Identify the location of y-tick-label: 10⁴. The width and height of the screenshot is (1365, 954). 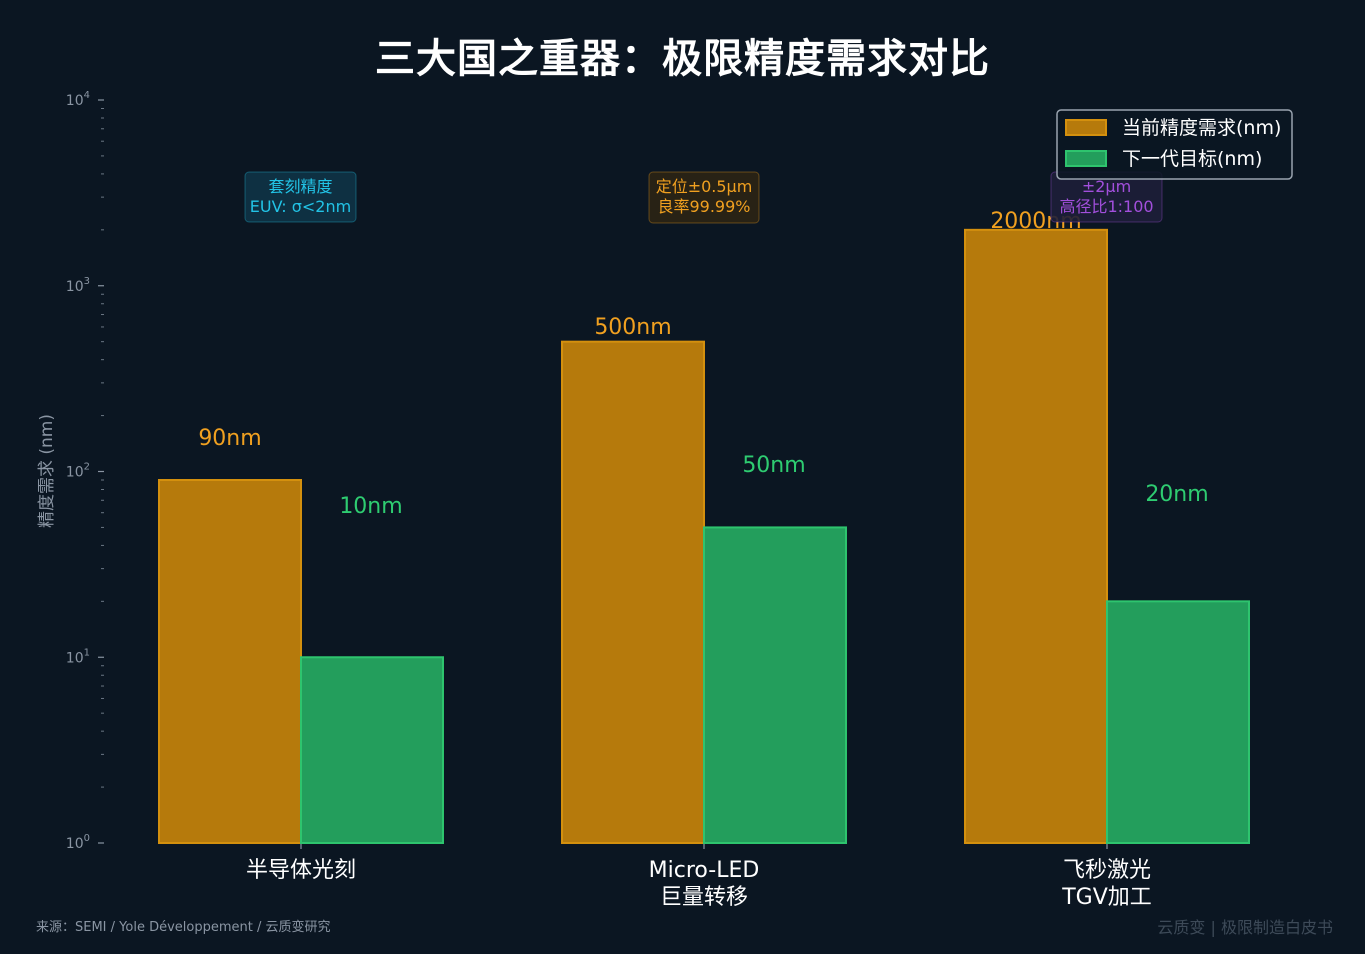
(78, 99).